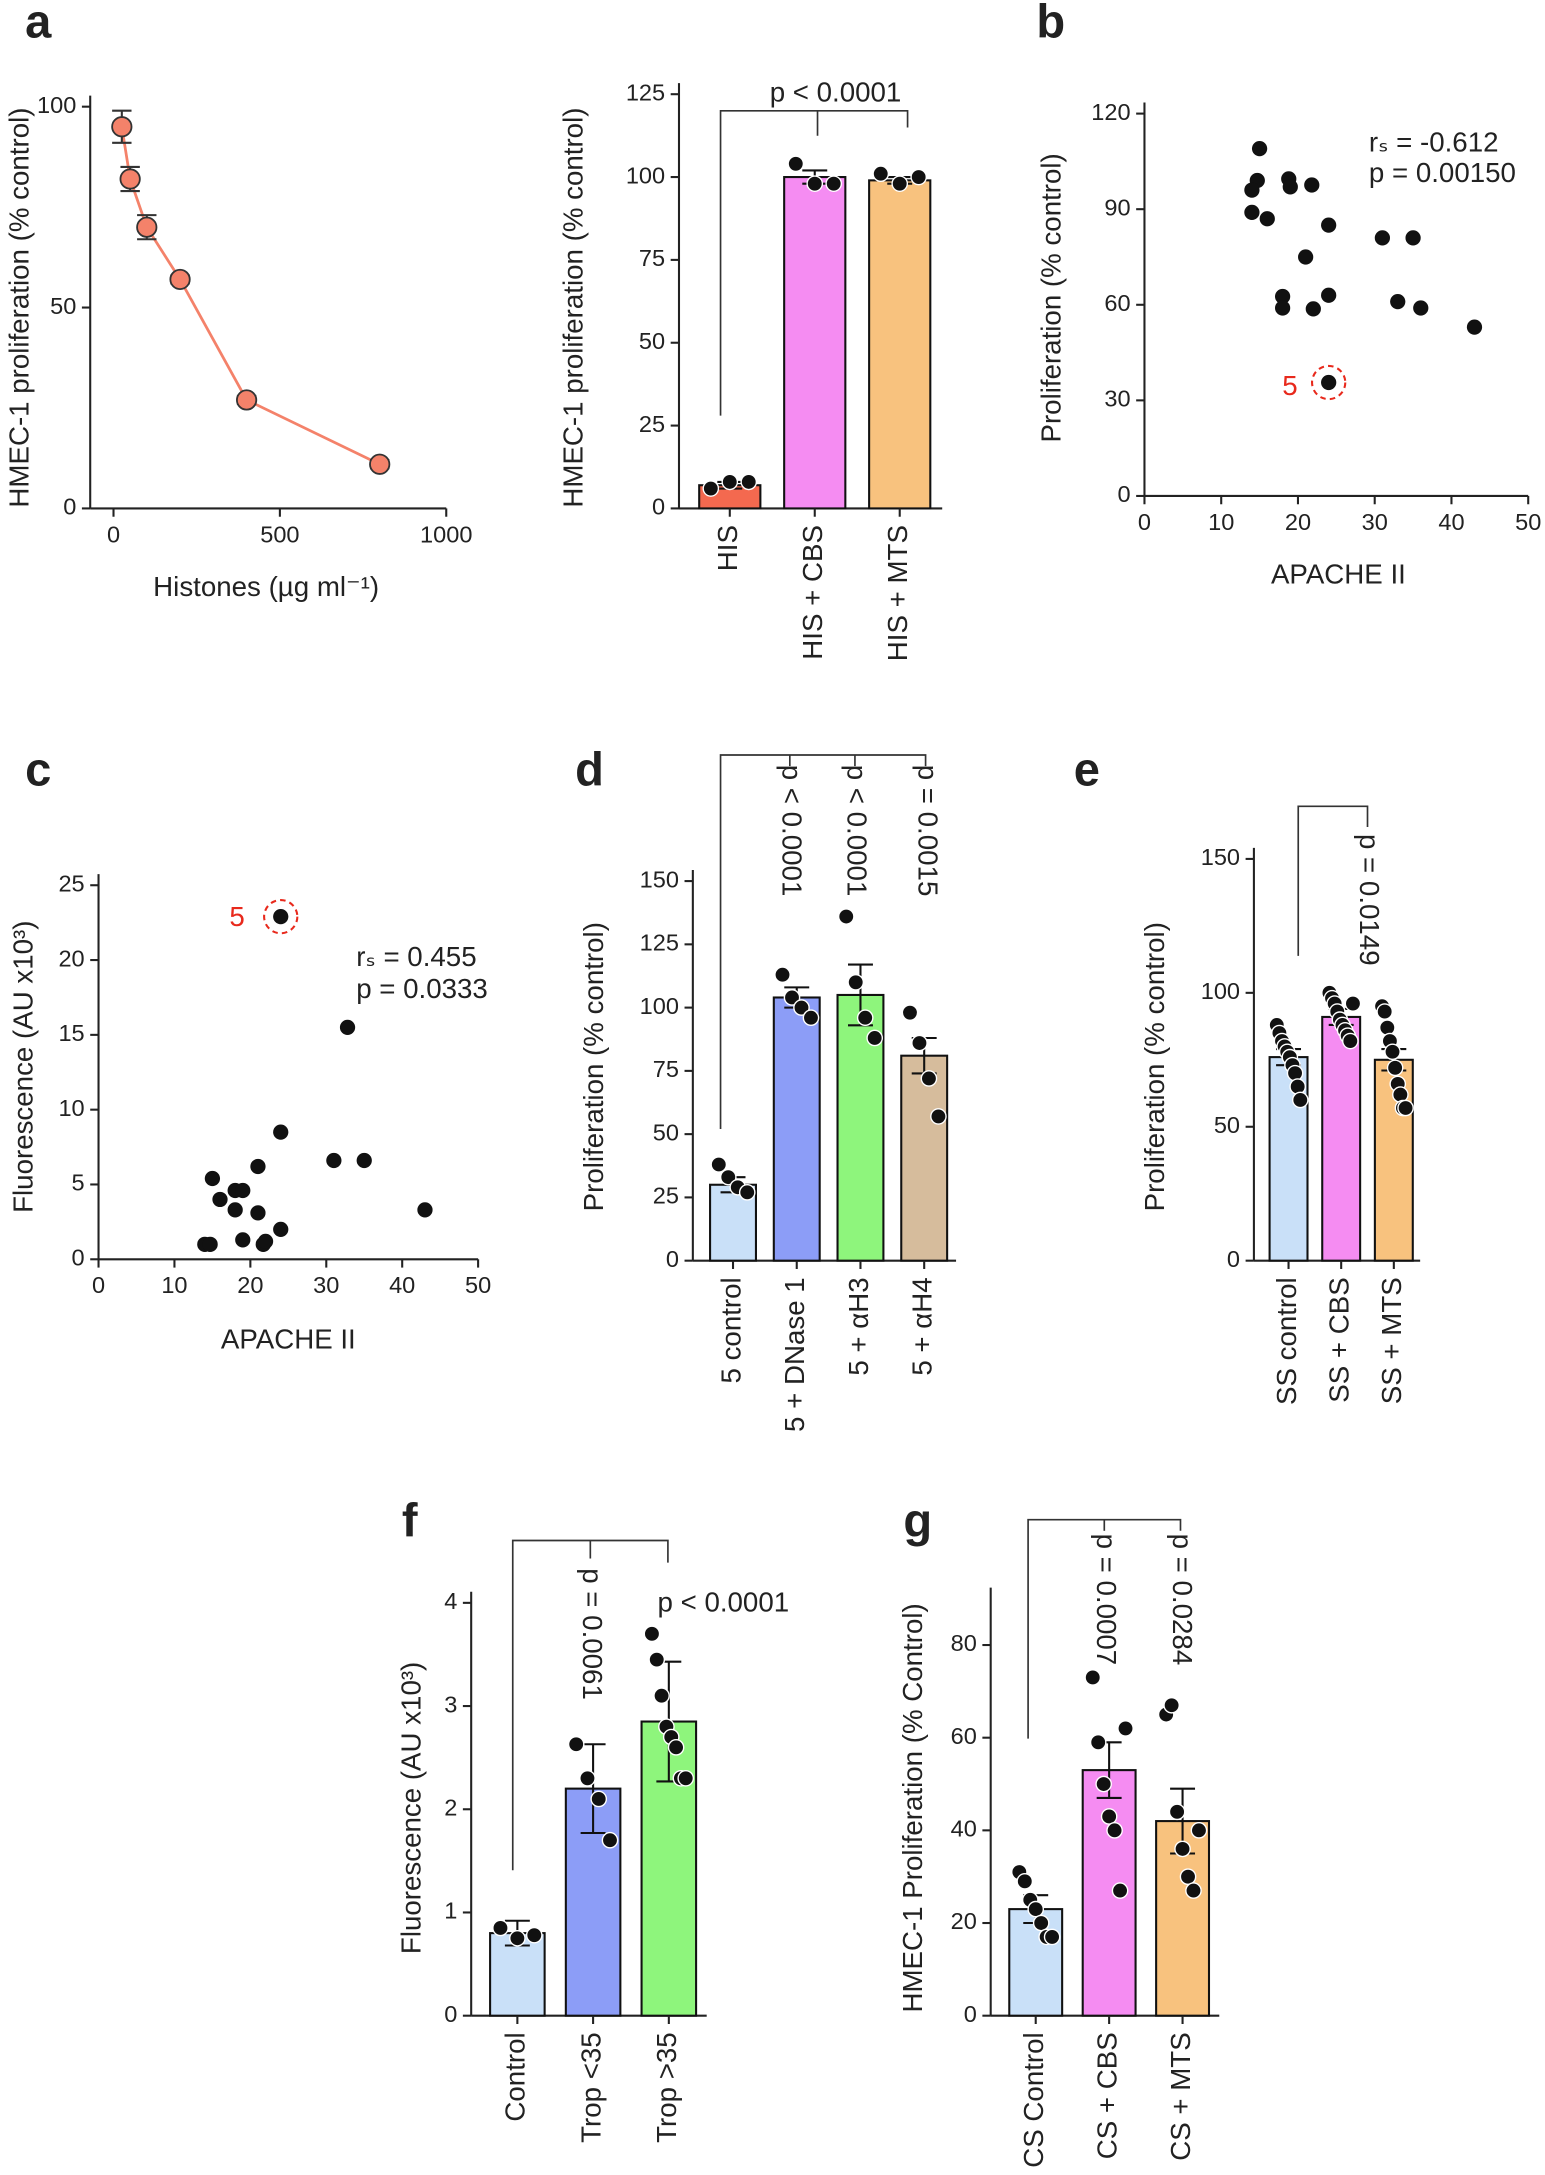  I want to click on x-tick-label: 20, so click(250, 1285).